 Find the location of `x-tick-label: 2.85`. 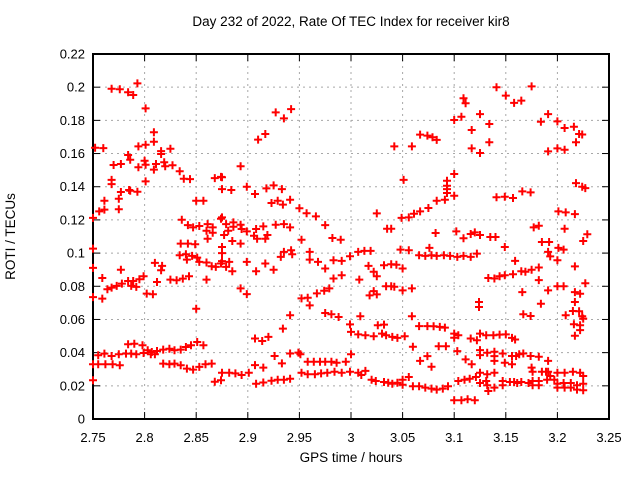

x-tick-label: 2.85 is located at coordinates (196, 437).